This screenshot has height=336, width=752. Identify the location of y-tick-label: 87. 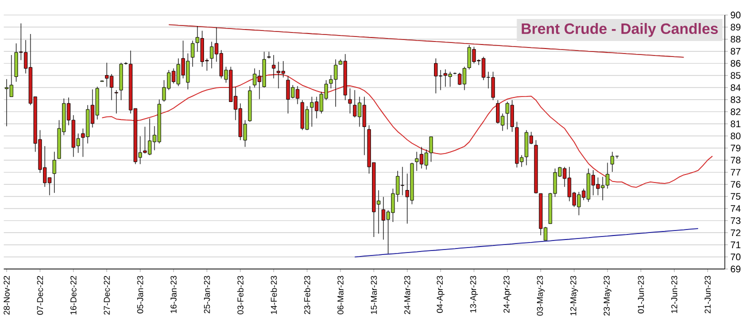
(735, 51).